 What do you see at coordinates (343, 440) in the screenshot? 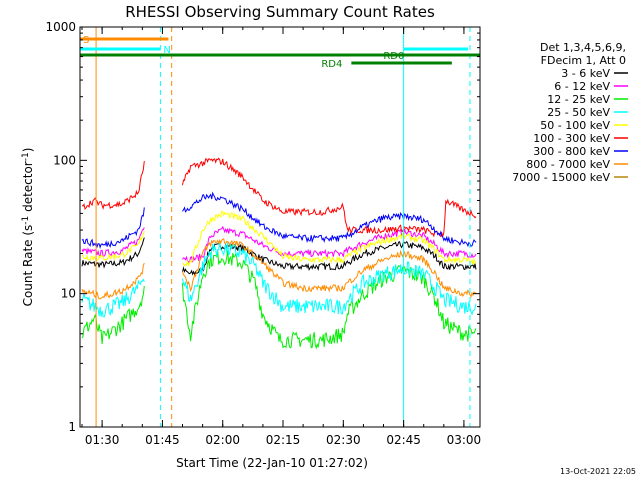
I see `x-tick-label: 02:30` at bounding box center [343, 440].